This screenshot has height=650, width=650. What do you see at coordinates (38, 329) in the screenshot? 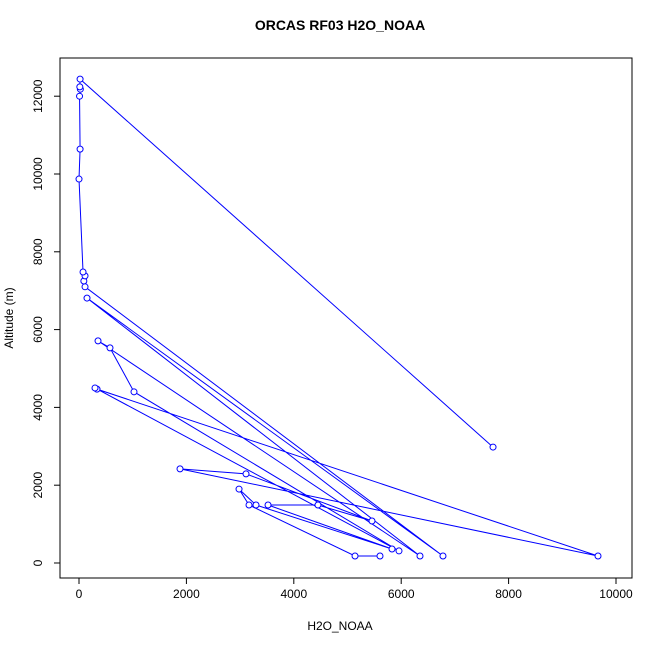
I see `y-tick-label: 6000` at bounding box center [38, 329].